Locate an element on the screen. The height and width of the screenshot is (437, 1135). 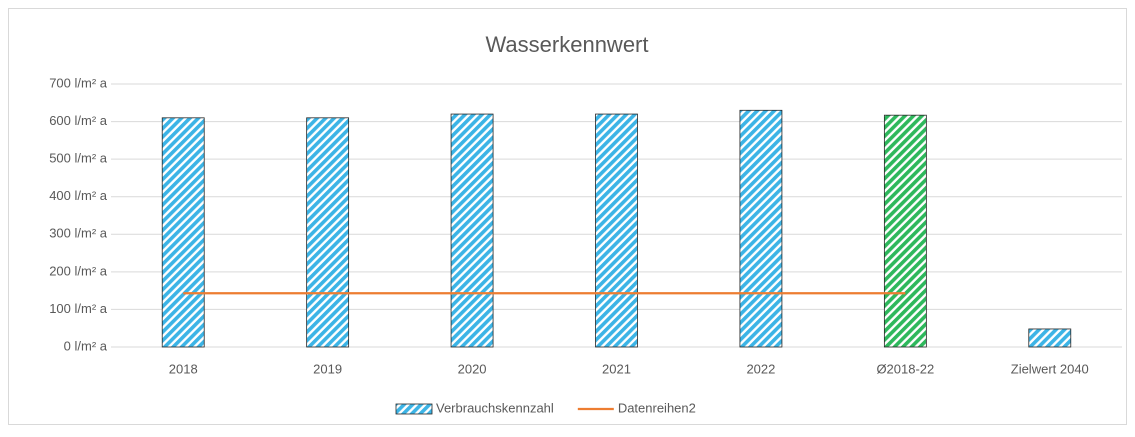
y-tick-label: 500 l/m² a is located at coordinates (78, 158).